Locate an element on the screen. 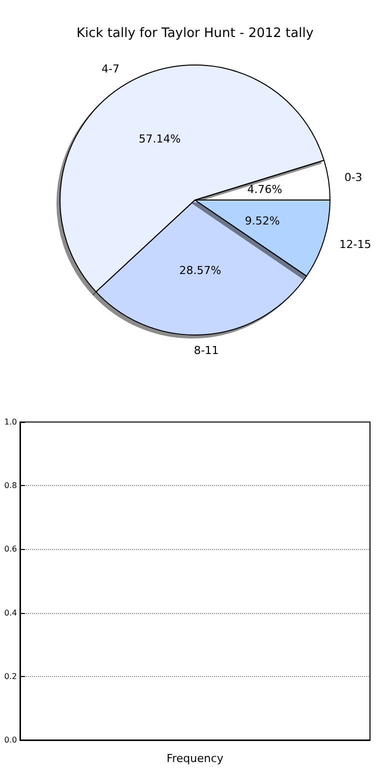  data-label: 57.14% is located at coordinates (159, 139).